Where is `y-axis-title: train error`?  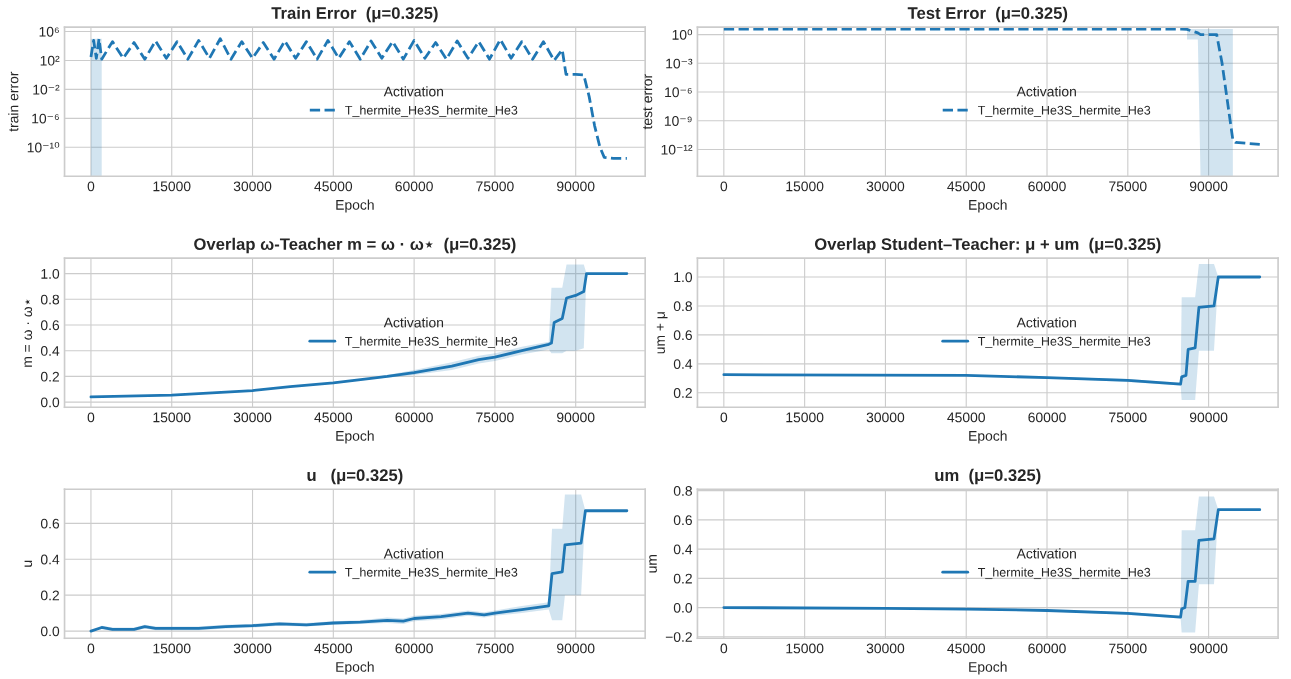 y-axis-title: train error is located at coordinates (13, 101).